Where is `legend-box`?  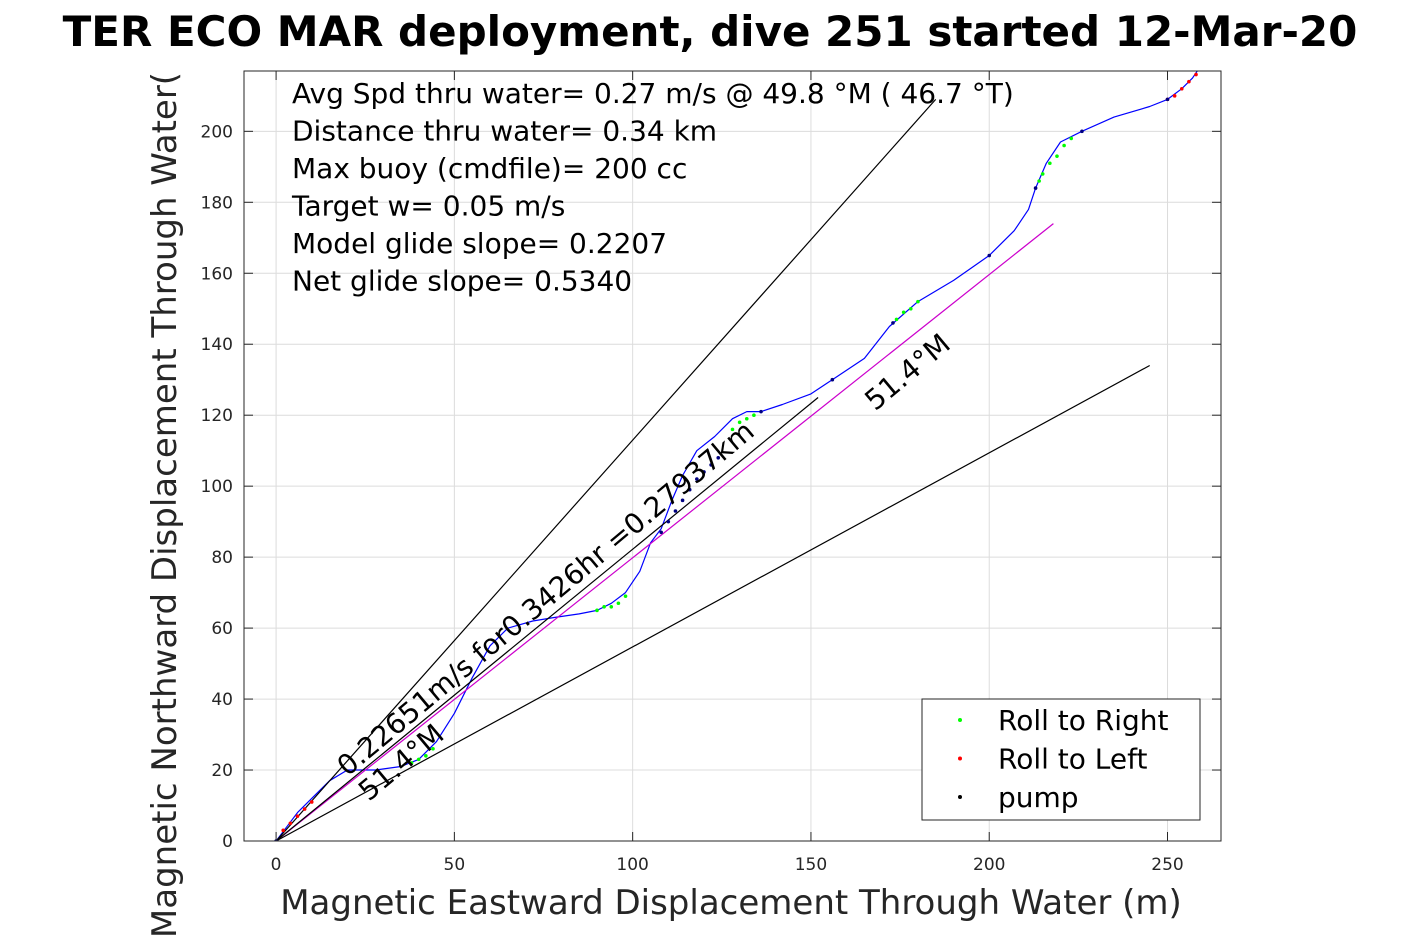
legend-box is located at coordinates (1061, 759).